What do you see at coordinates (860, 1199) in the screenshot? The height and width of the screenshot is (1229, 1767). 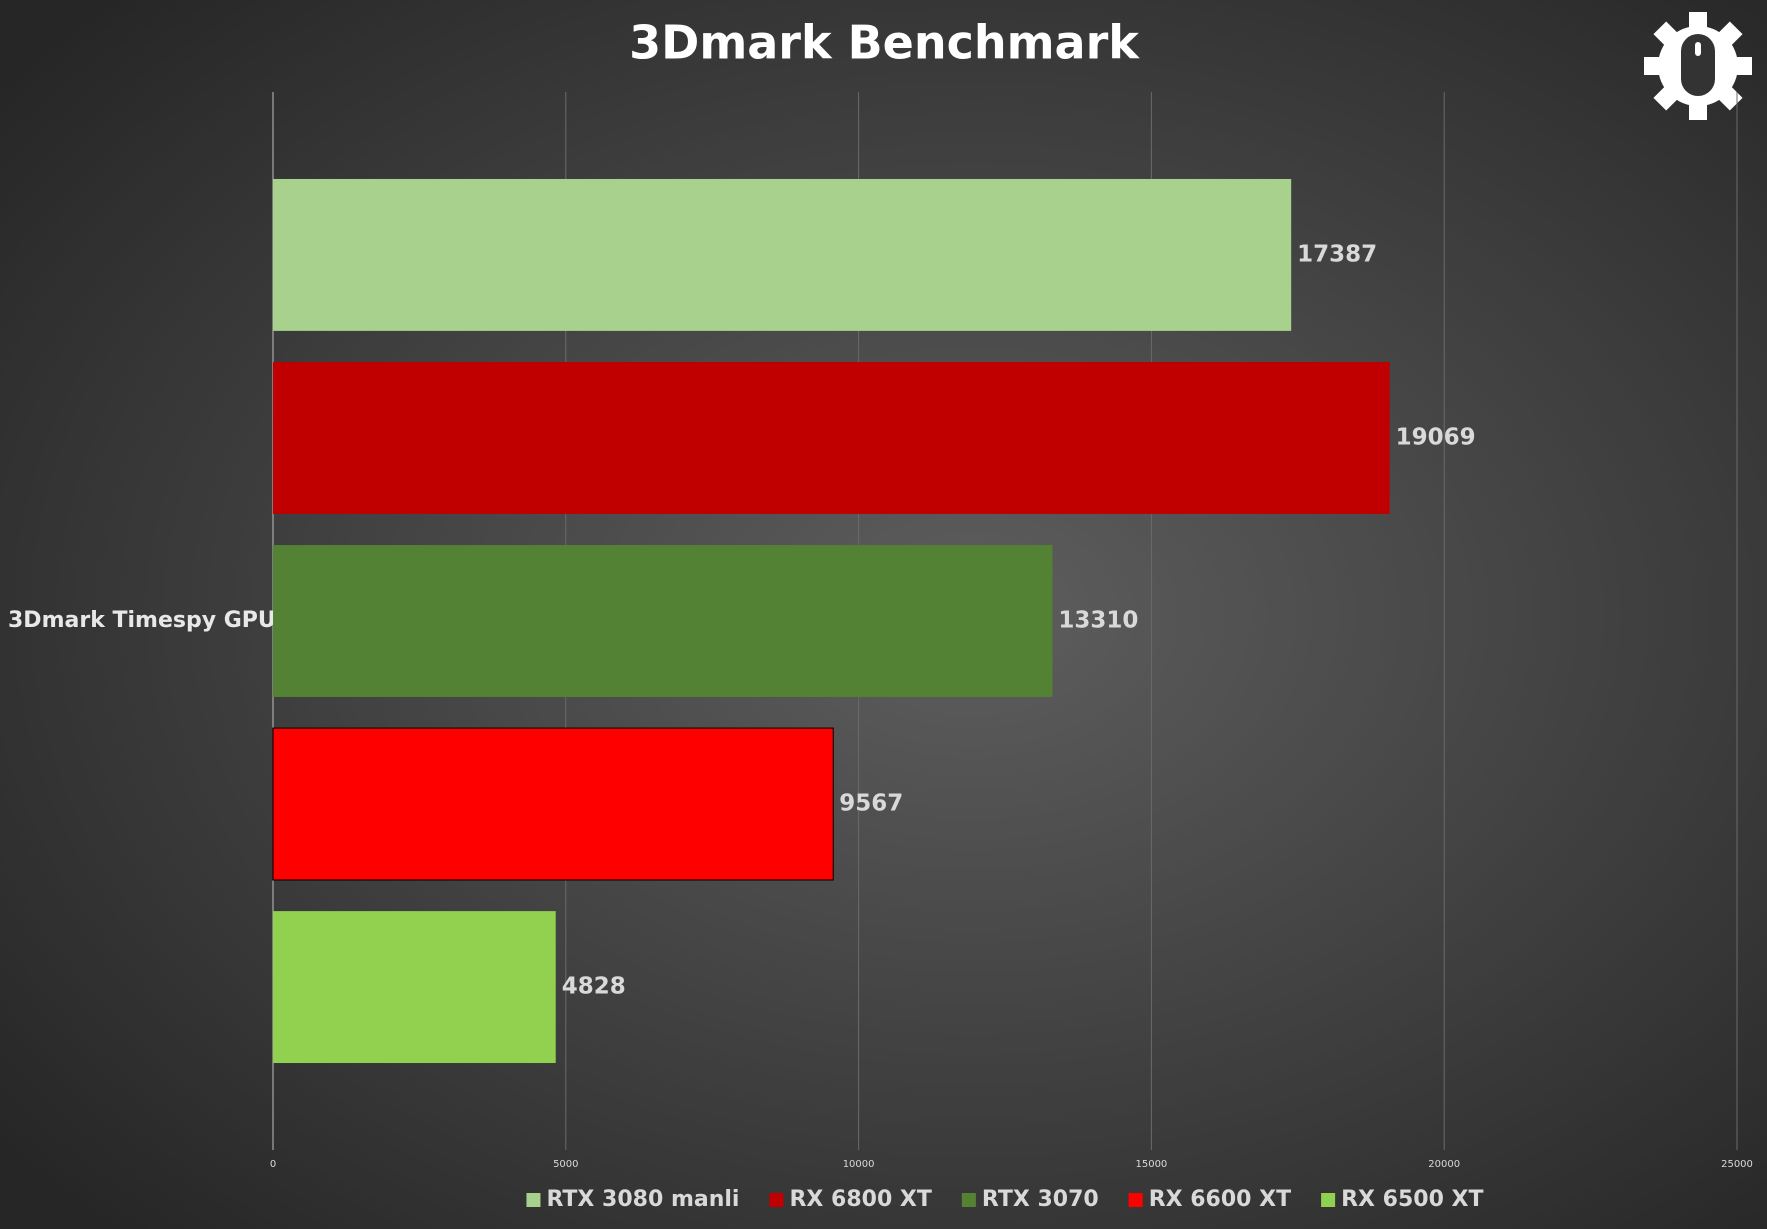 I see `legend-label: RX 6800 XT` at bounding box center [860, 1199].